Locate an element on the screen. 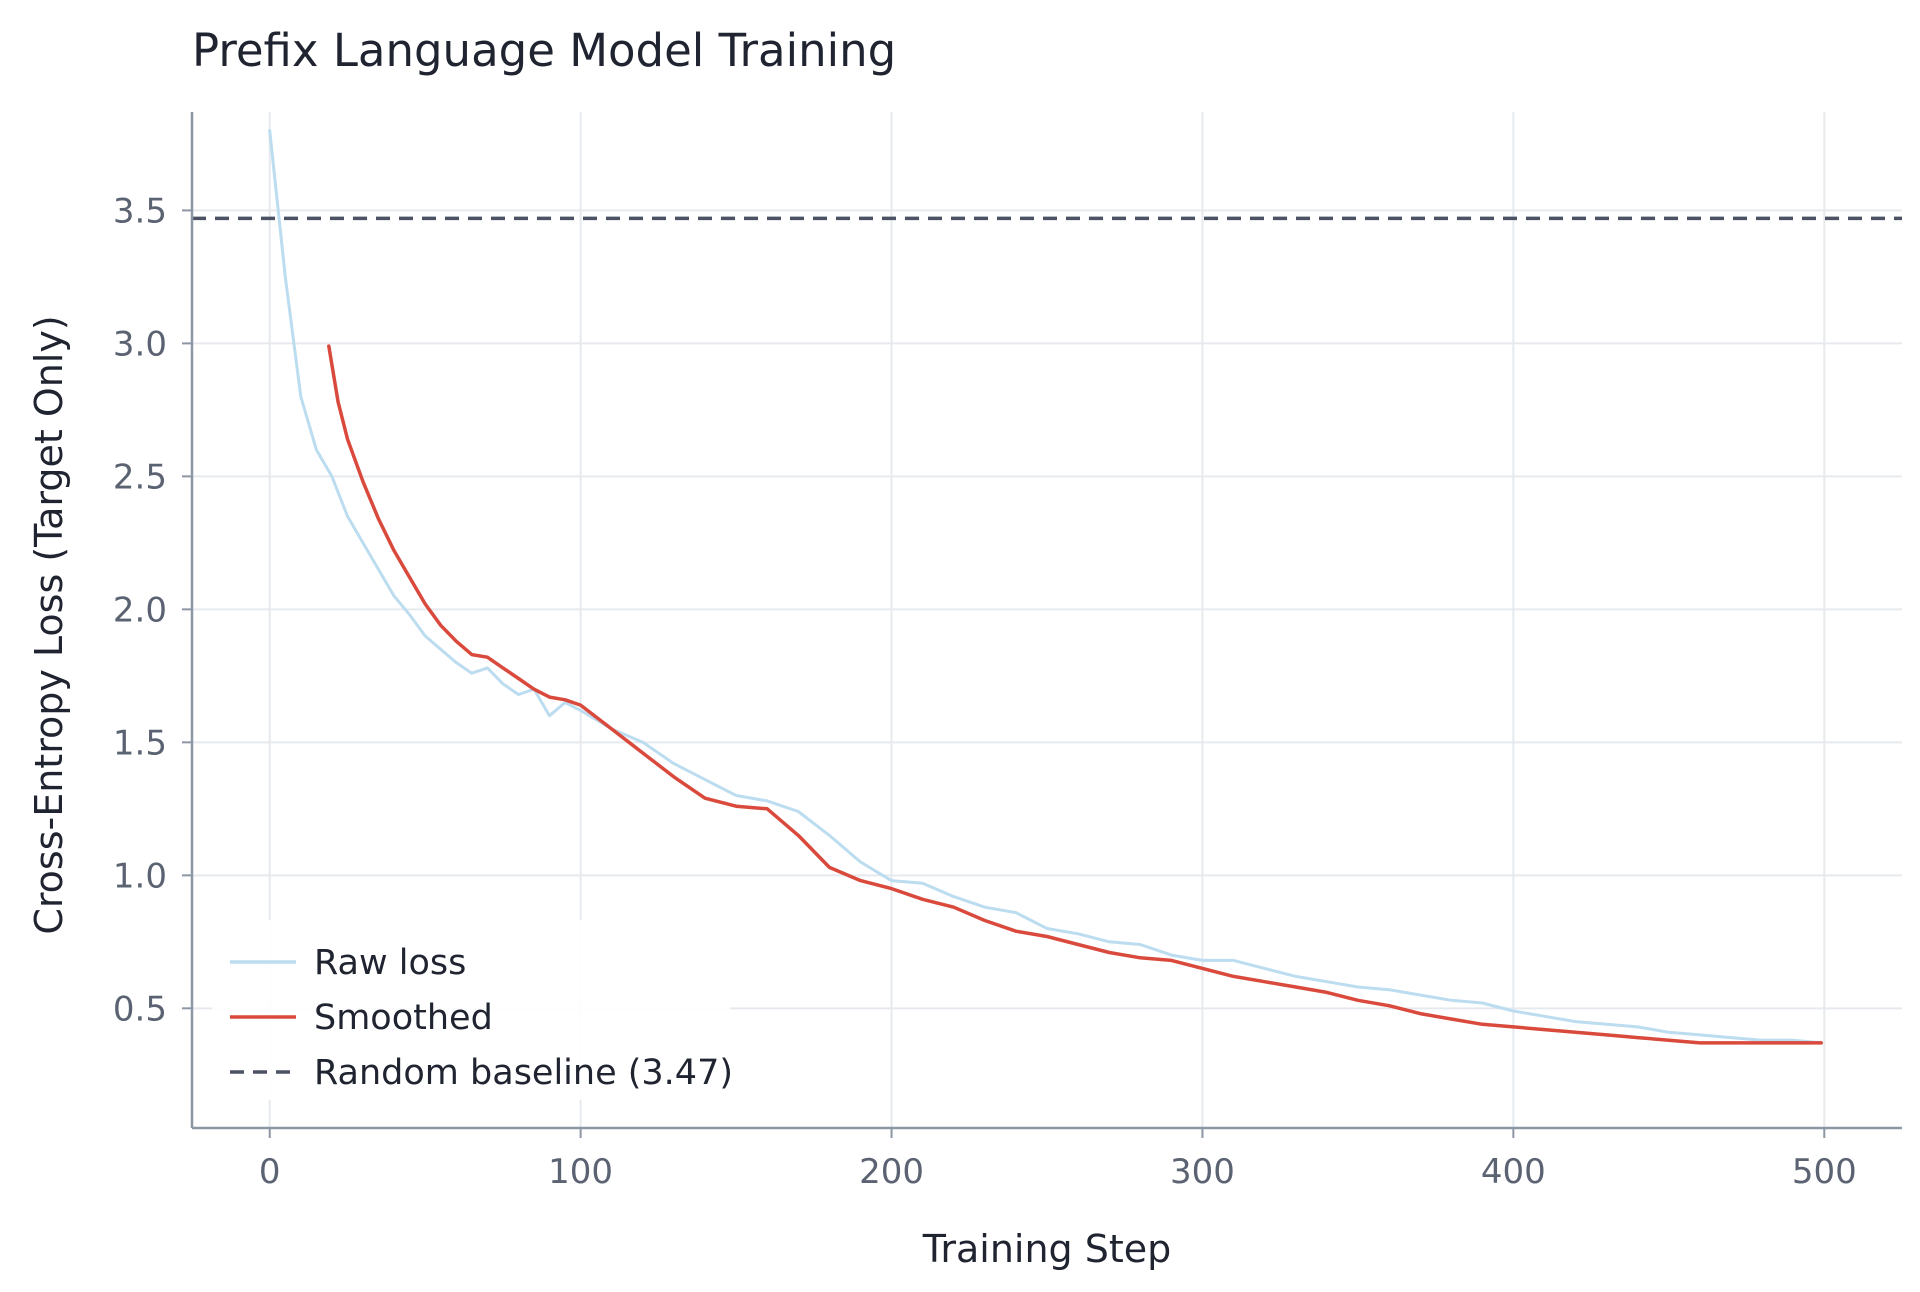 The image size is (1920, 1292). x-tick-label-0: 0 is located at coordinates (270, 1172).